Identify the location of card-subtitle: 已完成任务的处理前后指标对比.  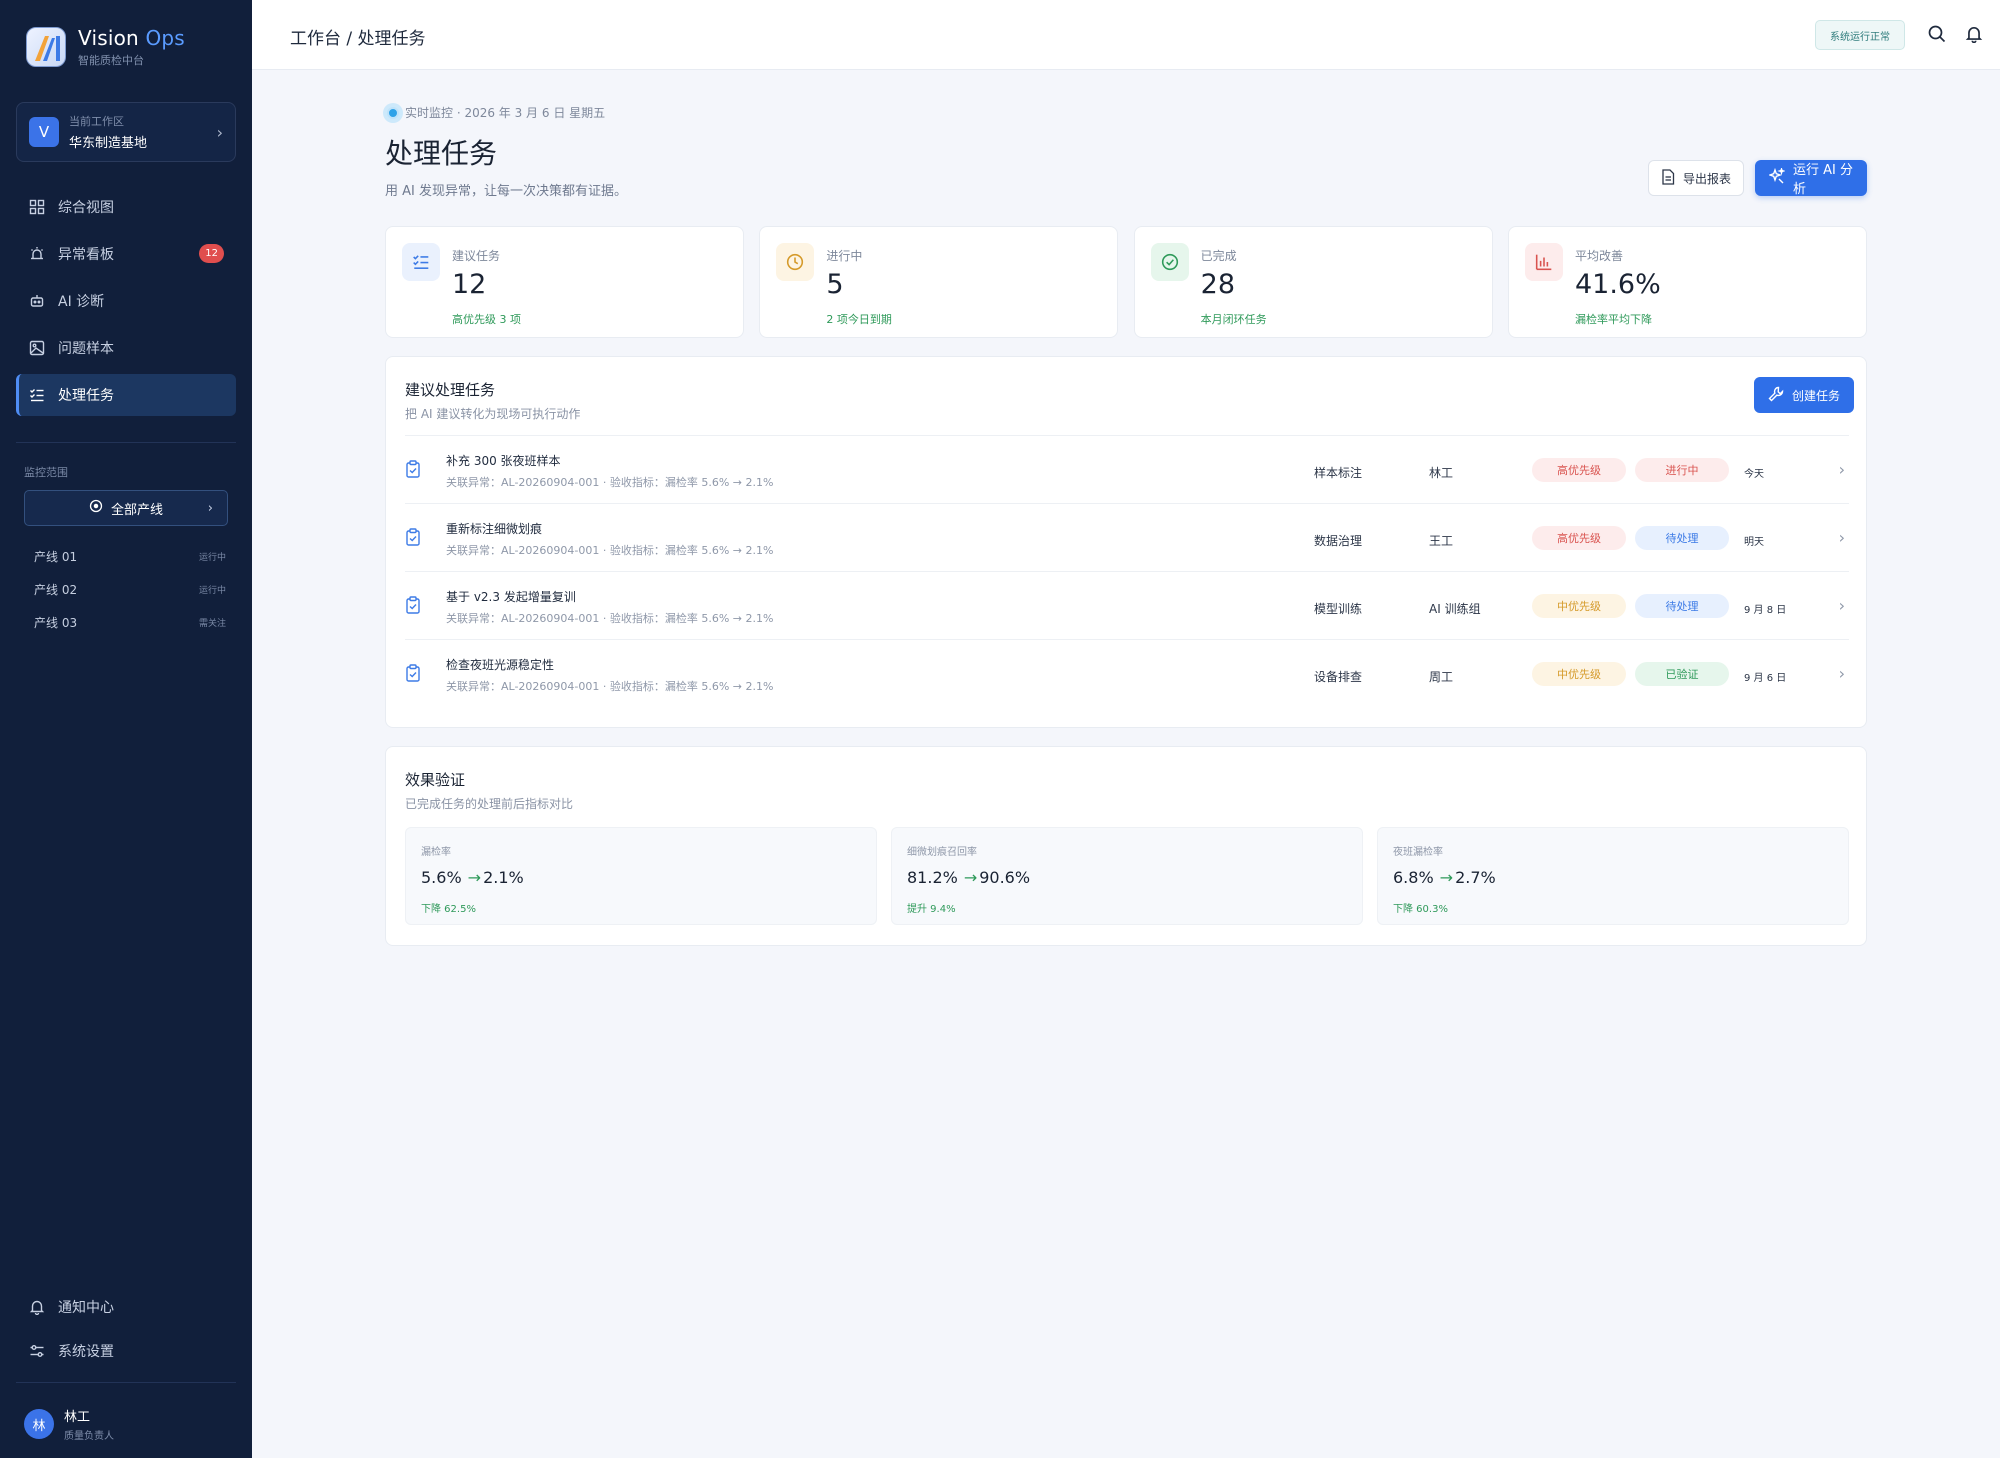
(489, 804).